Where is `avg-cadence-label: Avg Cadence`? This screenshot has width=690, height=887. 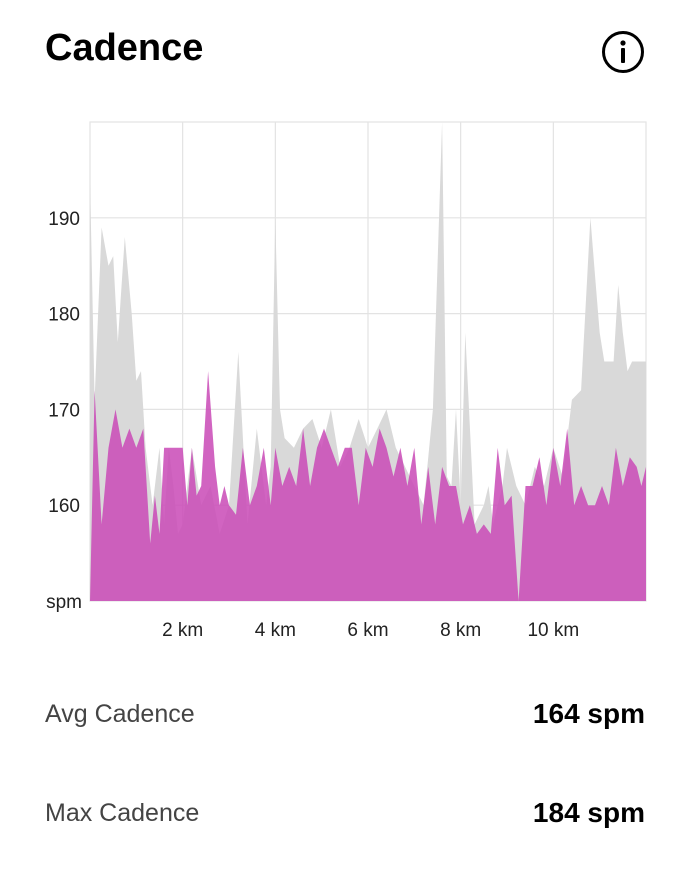 avg-cadence-label: Avg Cadence is located at coordinates (120, 714).